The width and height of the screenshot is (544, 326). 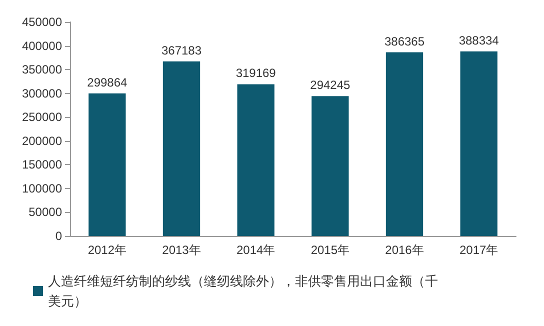 What do you see at coordinates (256, 250) in the screenshot?
I see `x-tick-label: 2014年` at bounding box center [256, 250].